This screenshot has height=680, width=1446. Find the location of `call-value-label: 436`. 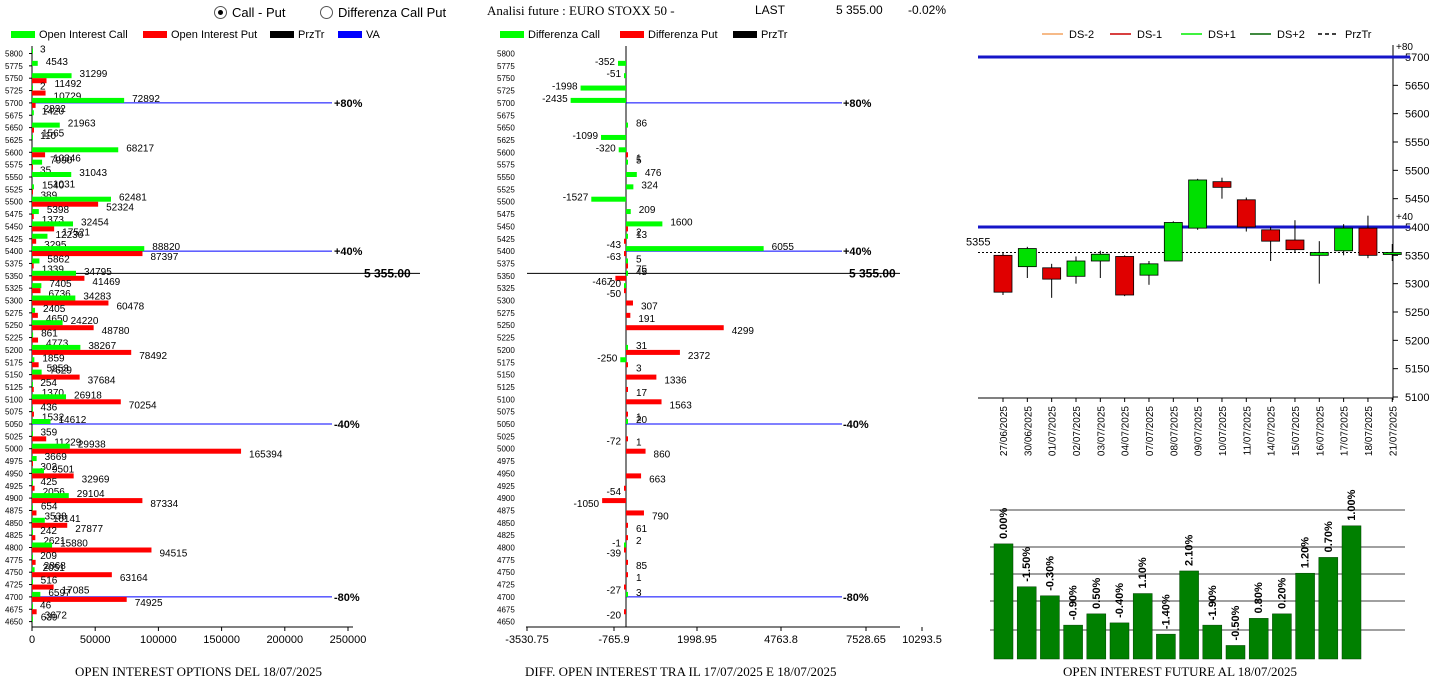

call-value-label: 436 is located at coordinates (49, 408).